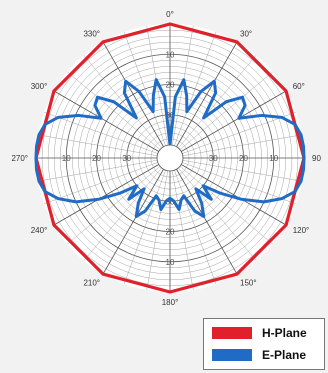 The image size is (328, 373). Describe the element at coordinates (170, 14) in the screenshot. I see `angle-label: 0°` at that location.